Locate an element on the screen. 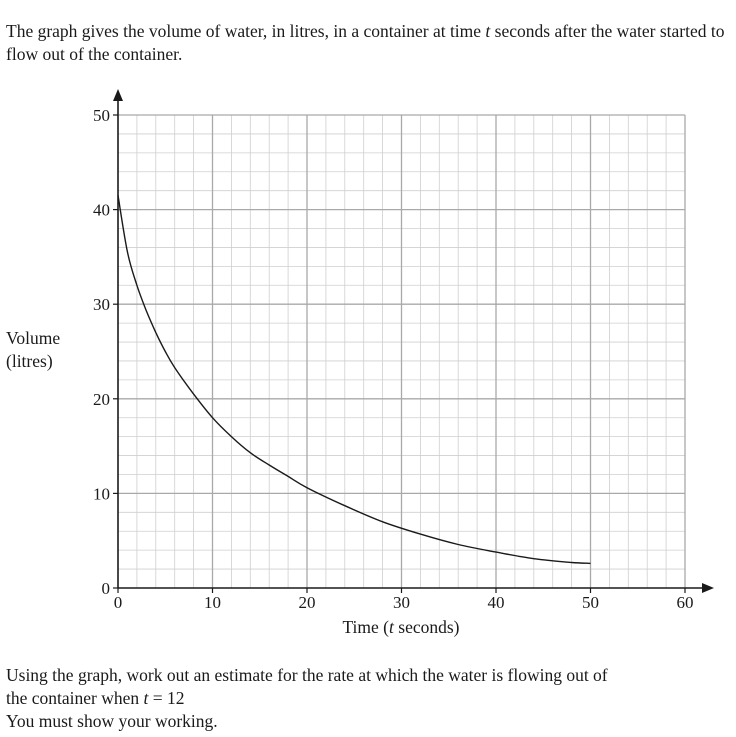 The width and height of the screenshot is (736, 737). y-tick-label: 20 is located at coordinates (101, 399).